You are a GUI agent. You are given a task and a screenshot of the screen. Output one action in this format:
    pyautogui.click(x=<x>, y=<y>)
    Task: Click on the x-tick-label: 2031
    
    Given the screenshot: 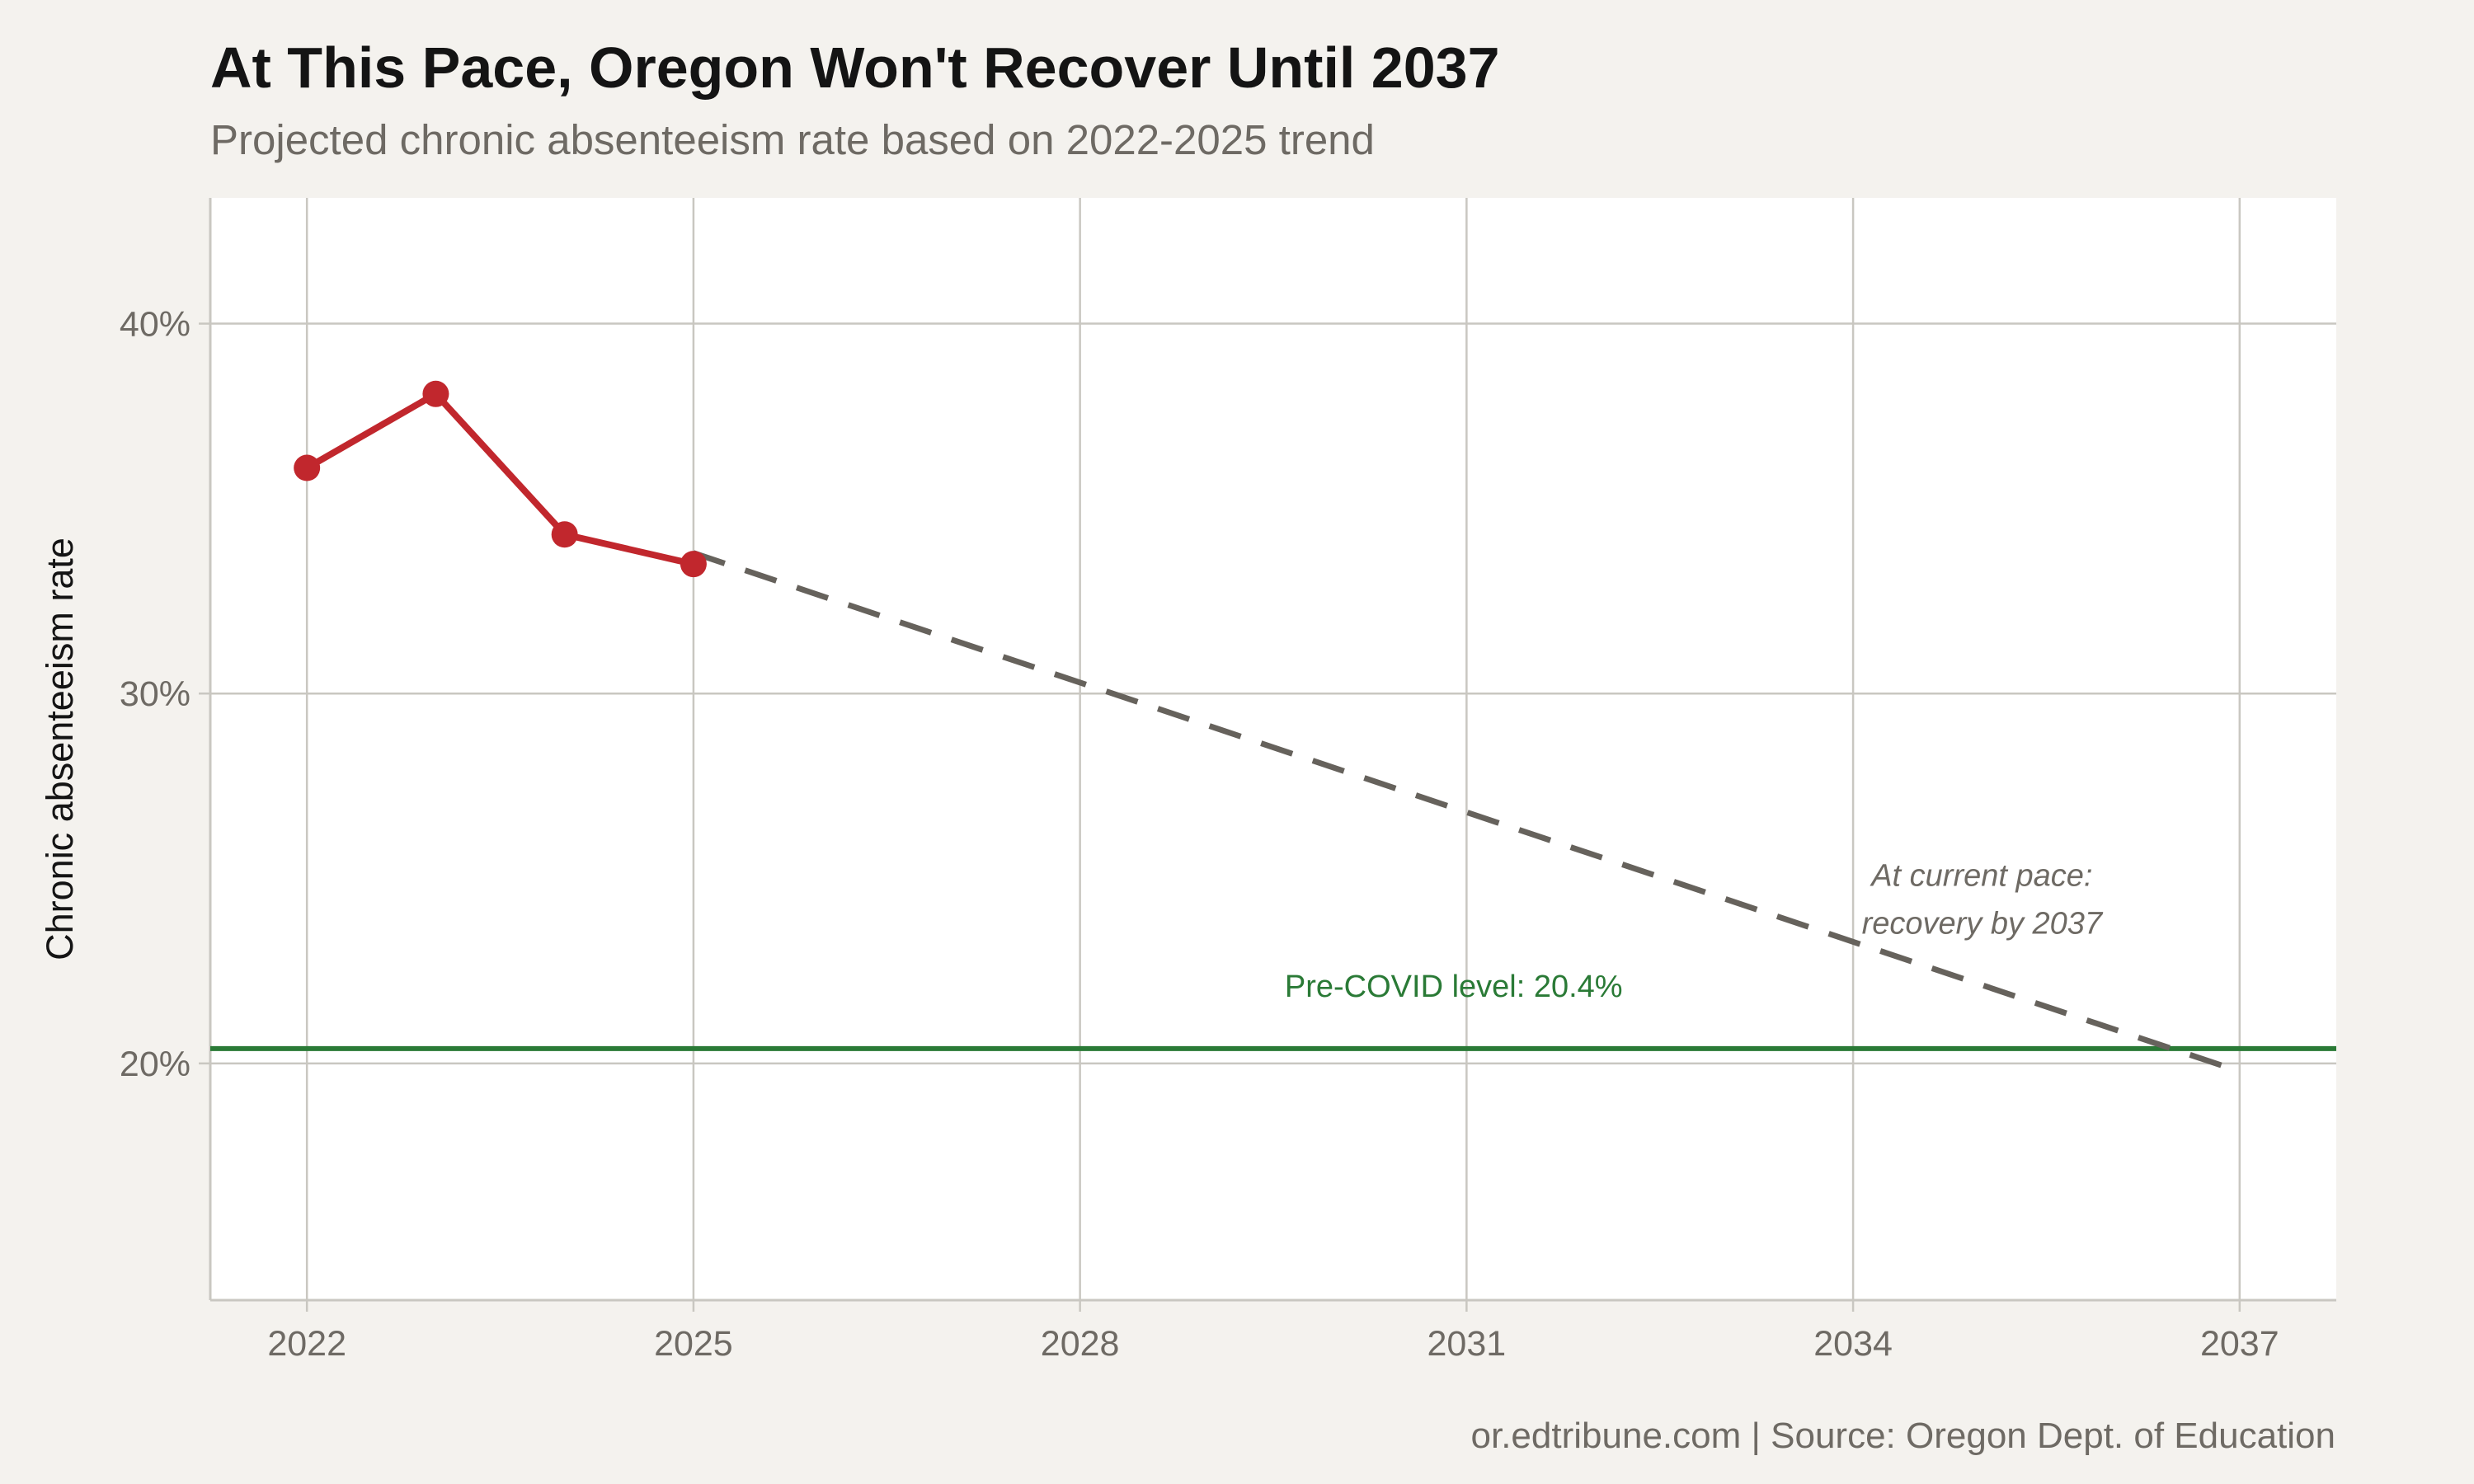 What is the action you would take?
    pyautogui.click(x=1467, y=1344)
    